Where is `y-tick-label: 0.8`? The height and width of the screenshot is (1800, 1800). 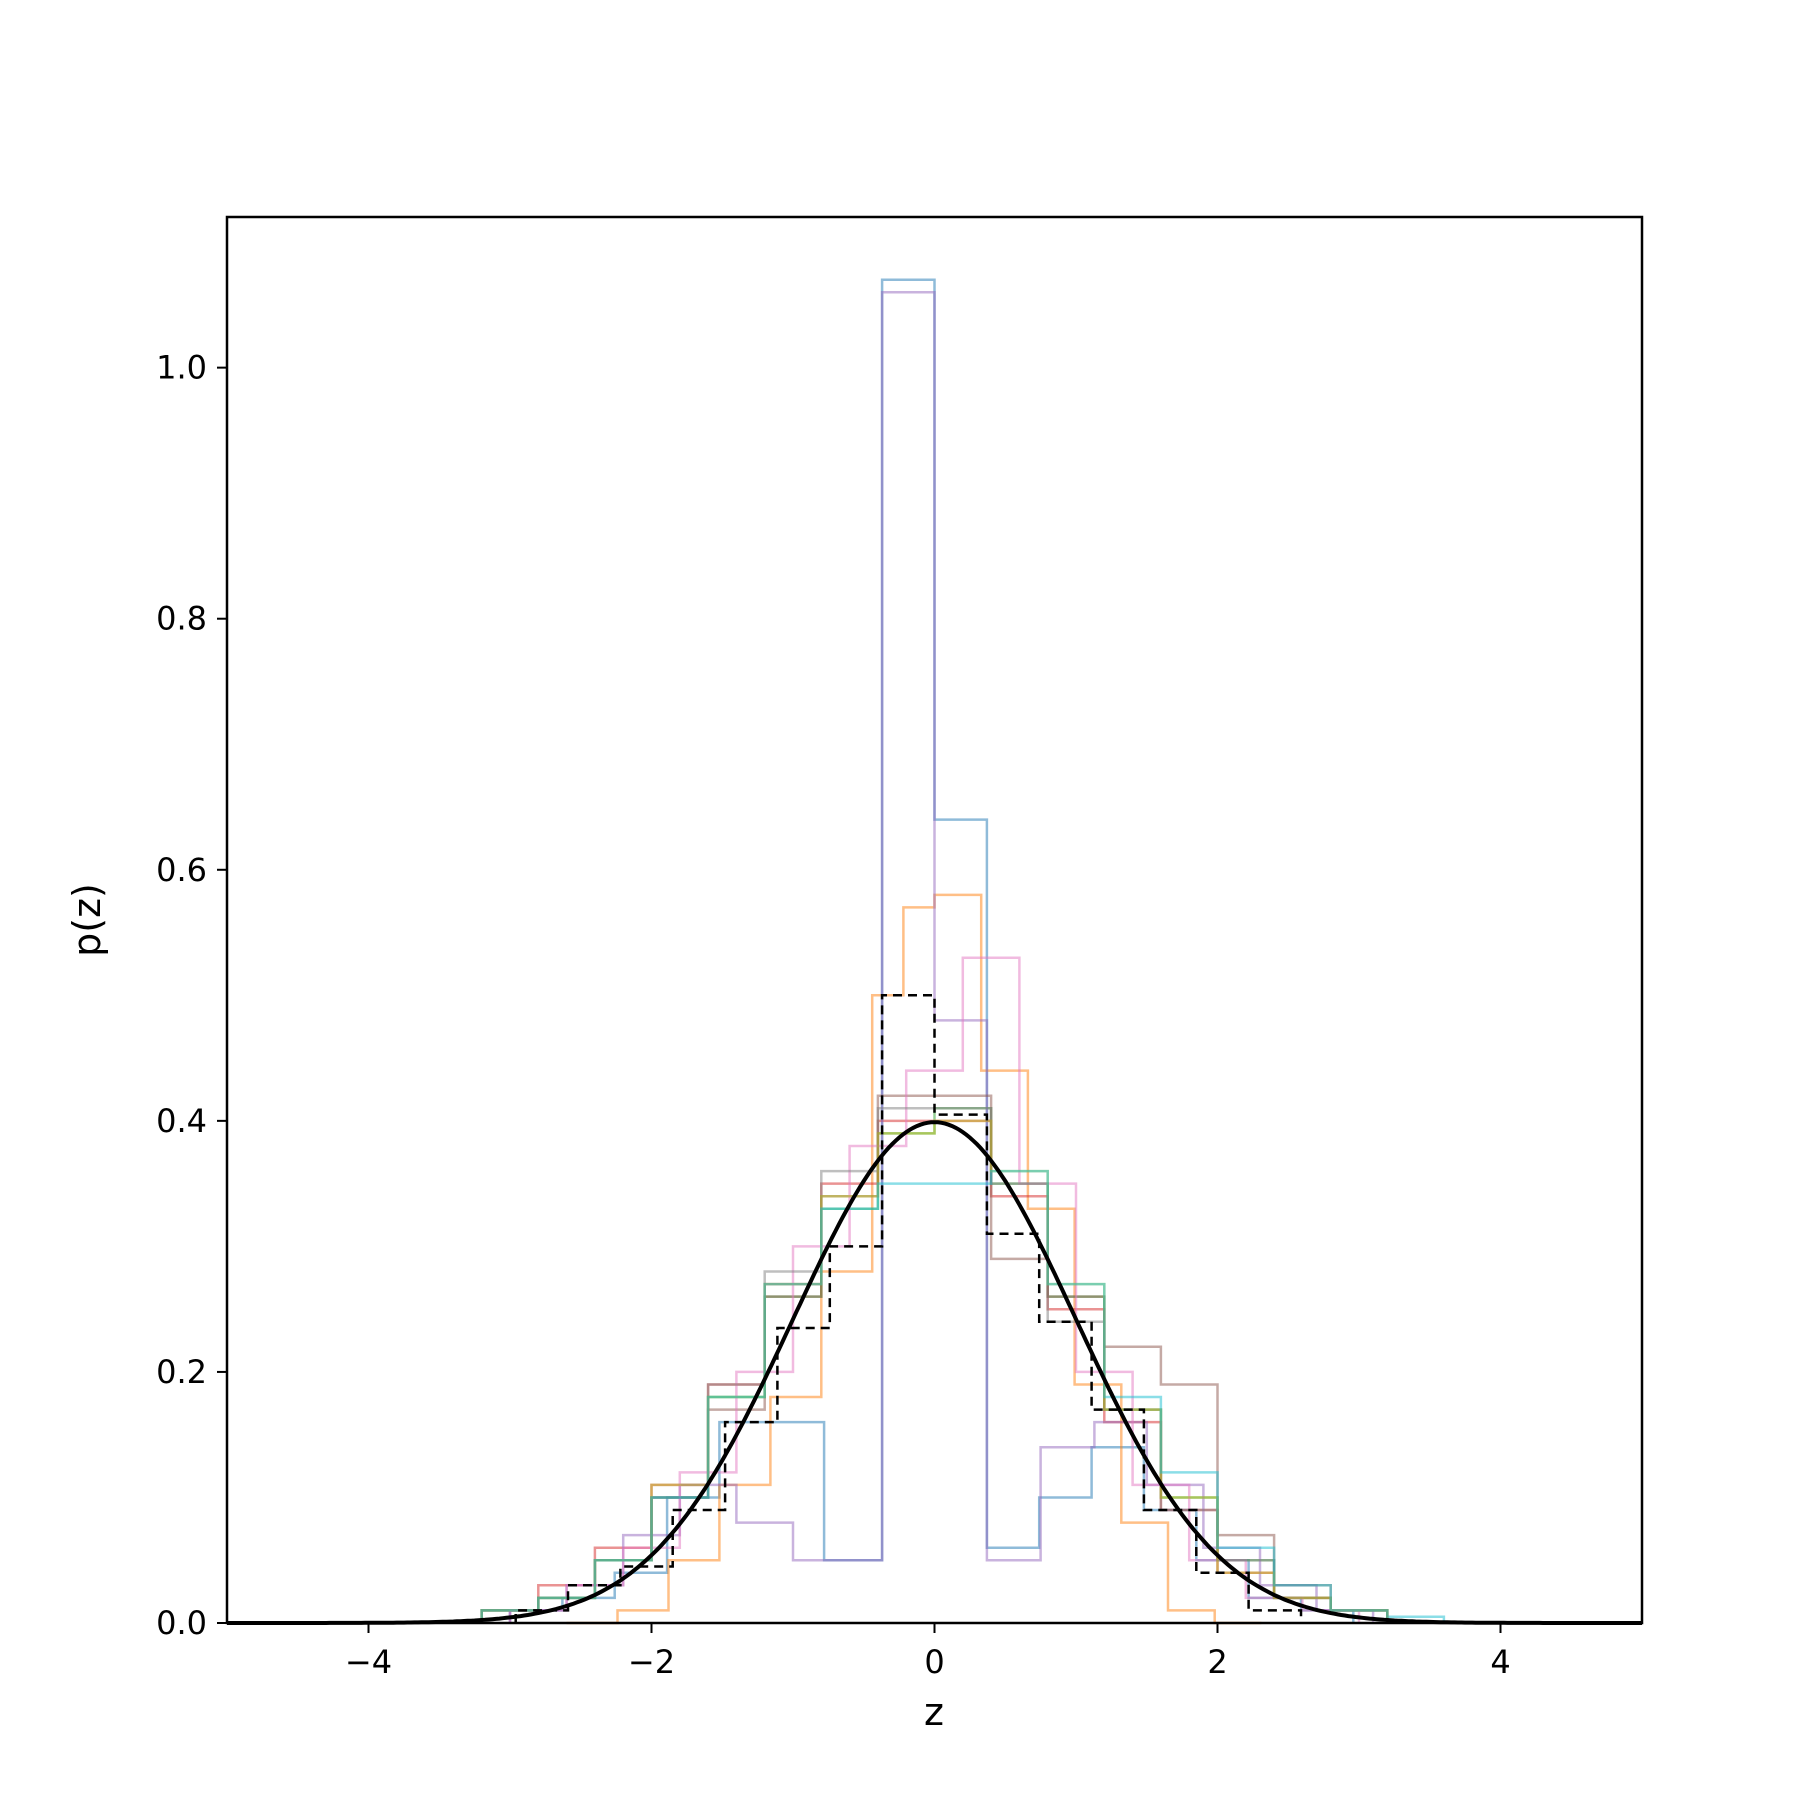 y-tick-label: 0.8 is located at coordinates (181, 619).